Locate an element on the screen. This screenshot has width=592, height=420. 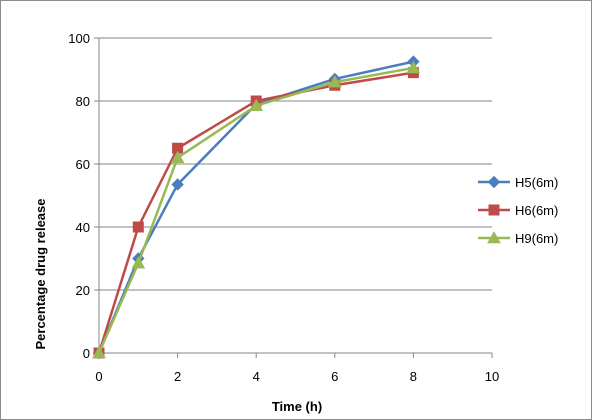
legend: H5(6m) H6(6m) H9(6m) is located at coordinates (518, 210).